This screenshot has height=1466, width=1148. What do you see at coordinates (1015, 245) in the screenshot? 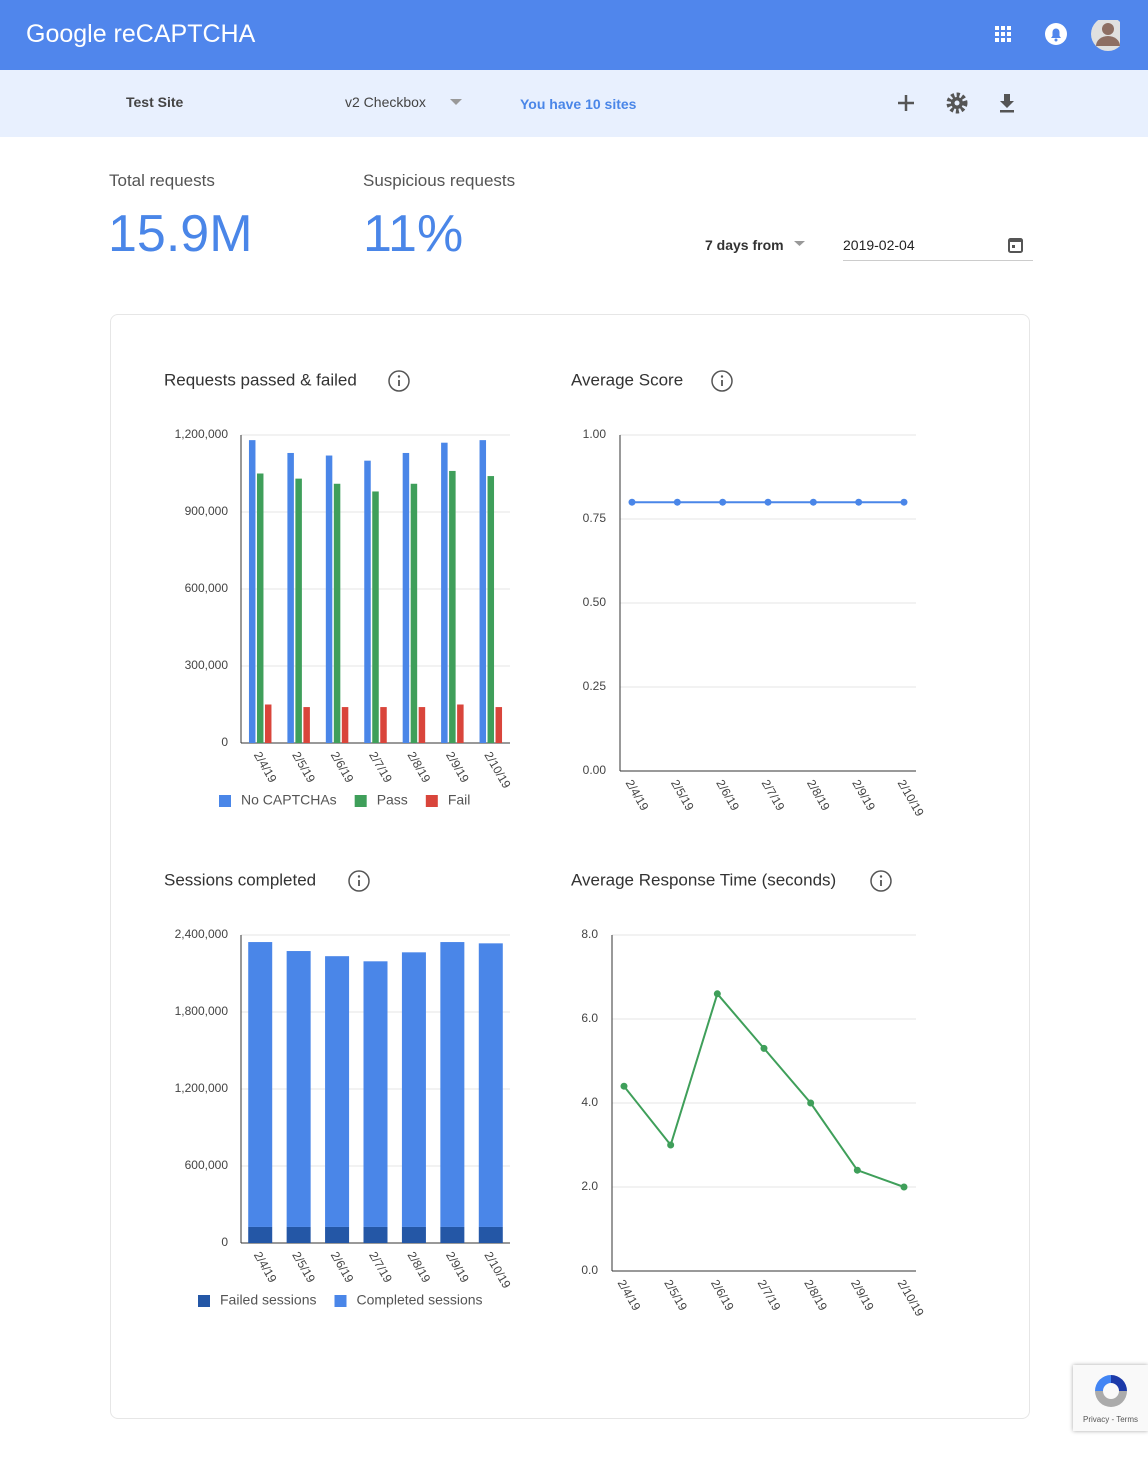
I see `calendar-icon` at bounding box center [1015, 245].